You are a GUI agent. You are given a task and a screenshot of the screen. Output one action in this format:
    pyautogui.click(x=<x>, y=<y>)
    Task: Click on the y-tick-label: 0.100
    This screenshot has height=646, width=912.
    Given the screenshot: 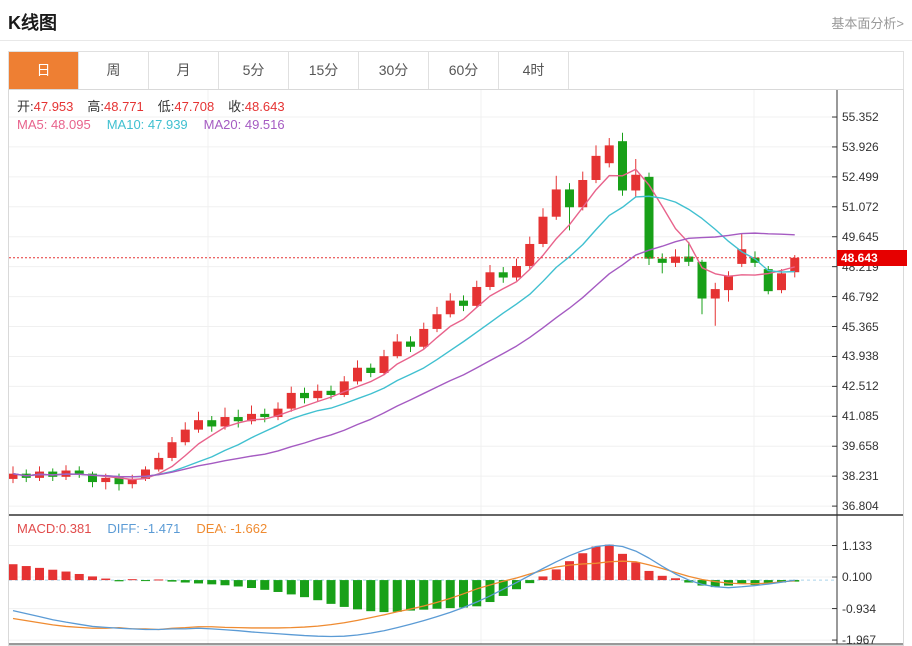 What is the action you would take?
    pyautogui.click(x=857, y=577)
    